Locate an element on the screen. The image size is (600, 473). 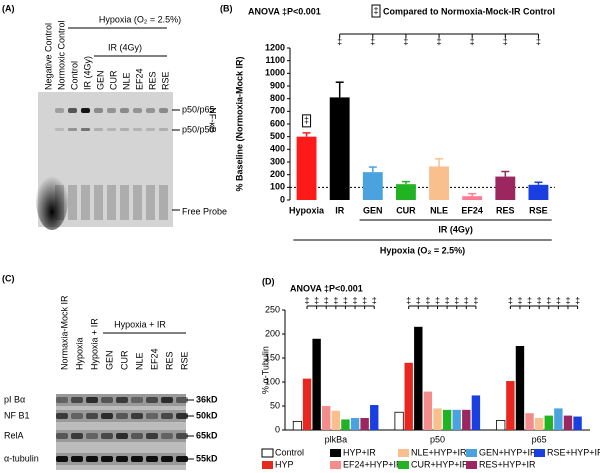
panel-label: (D) is located at coordinates (268, 281).